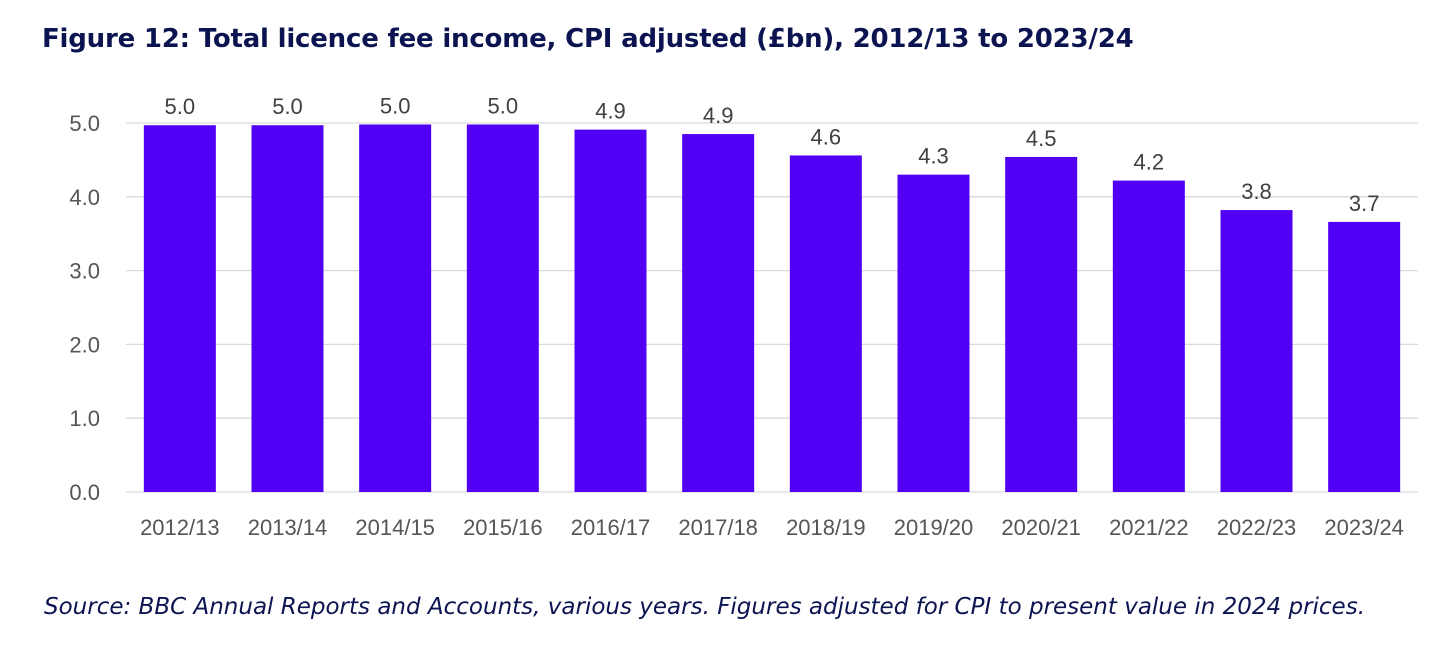 This screenshot has width=1456, height=671. Describe the element at coordinates (84, 344) in the screenshot. I see `y-tick-label: 2.0` at that location.